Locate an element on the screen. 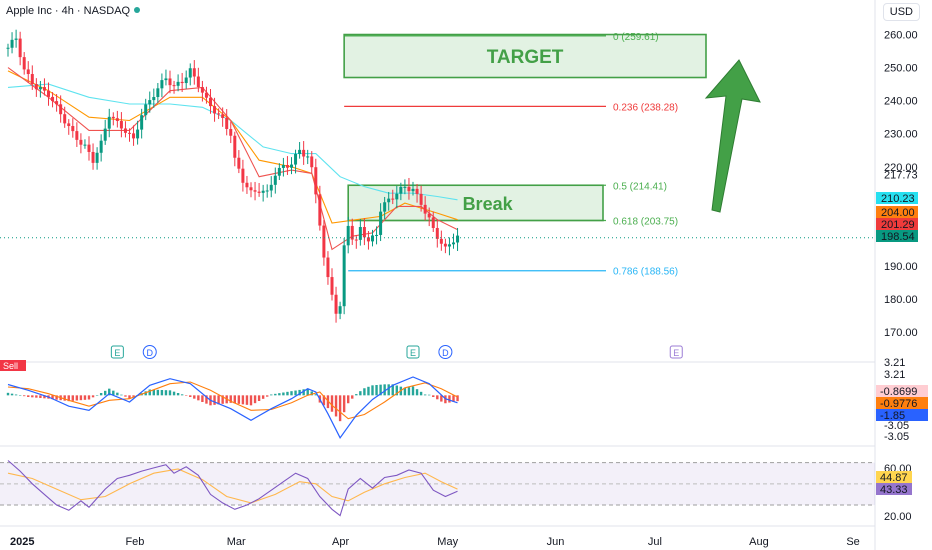  macd-tick-label: -3.05 is located at coordinates (896, 426).